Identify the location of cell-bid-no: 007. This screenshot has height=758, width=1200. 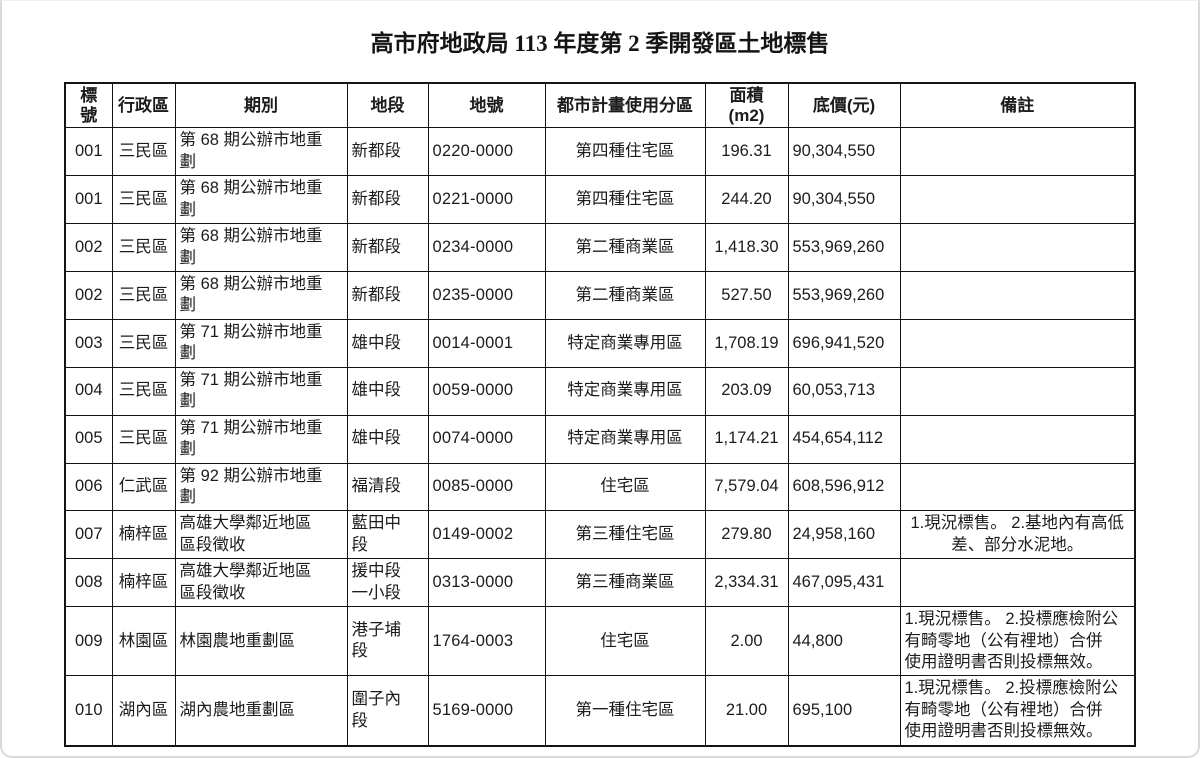
(88, 535).